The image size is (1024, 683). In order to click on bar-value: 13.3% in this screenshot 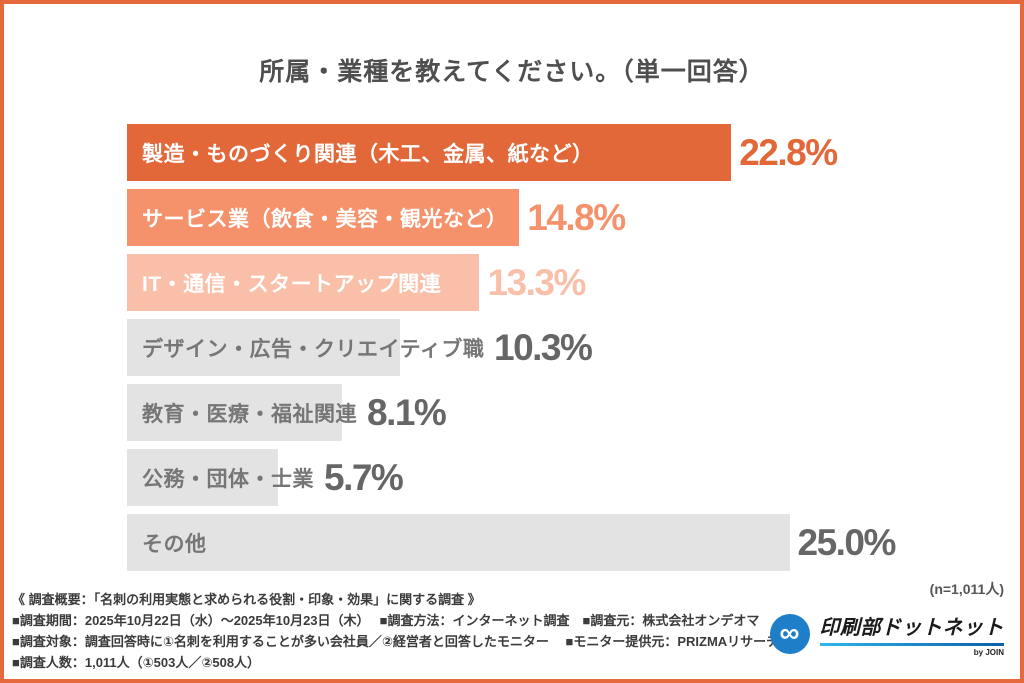, I will do `click(536, 282)`.